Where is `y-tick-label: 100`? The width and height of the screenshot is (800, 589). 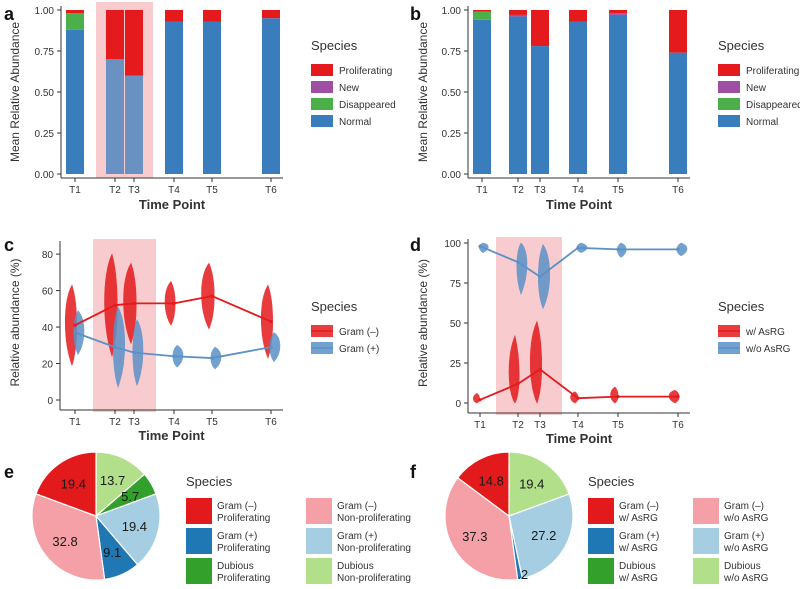 y-tick-label: 100 is located at coordinates (452, 244).